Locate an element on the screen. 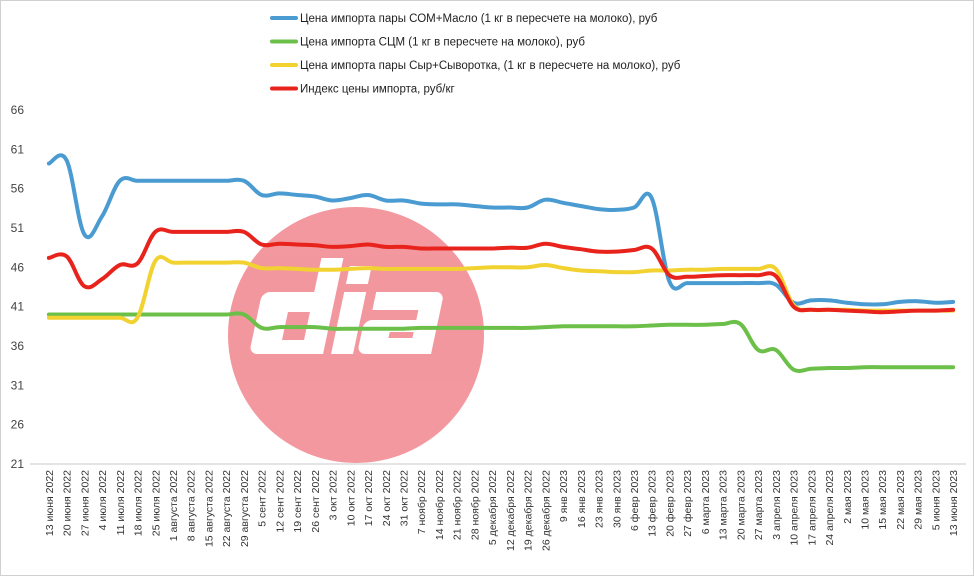 This screenshot has height=576, width=974. x-tick-label: 10 мая 2023 is located at coordinates (865, 500).